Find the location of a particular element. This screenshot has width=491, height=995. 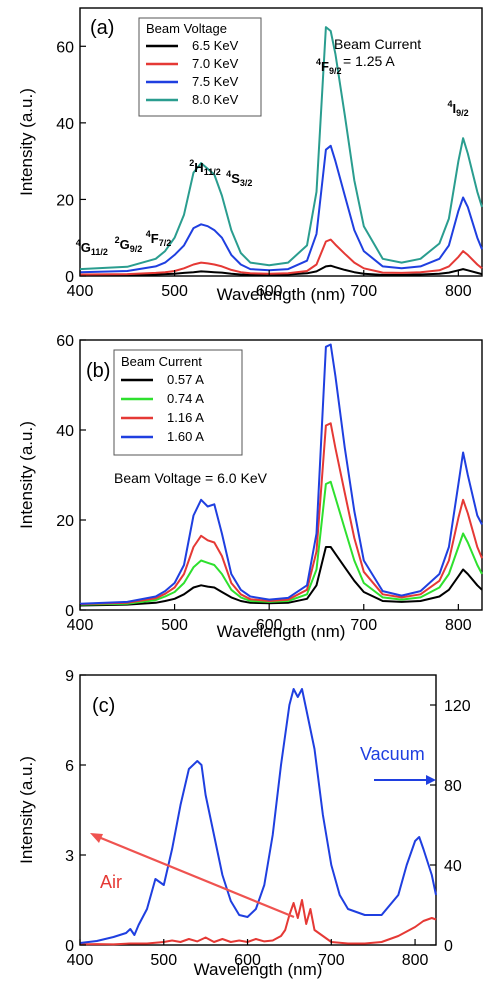

level-label: 4I9/2 is located at coordinates (458, 108).